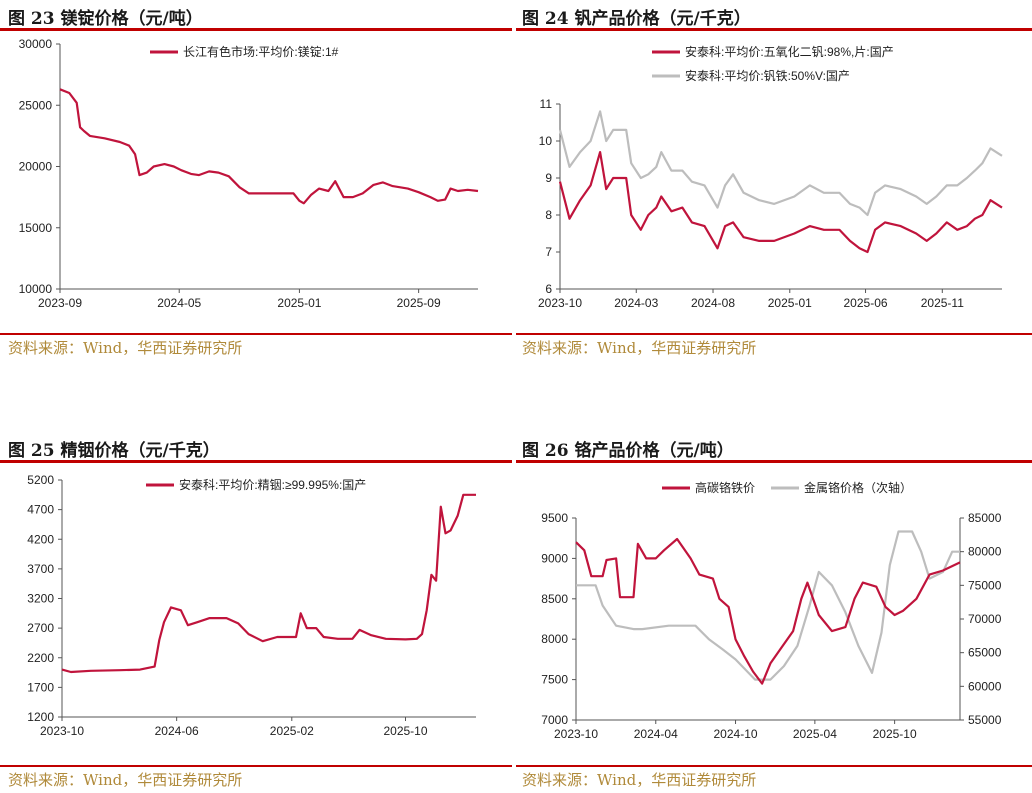 Image resolution: width=1032 pixels, height=793 pixels. I want to click on y2-tick-label: 70000, so click(985, 619).